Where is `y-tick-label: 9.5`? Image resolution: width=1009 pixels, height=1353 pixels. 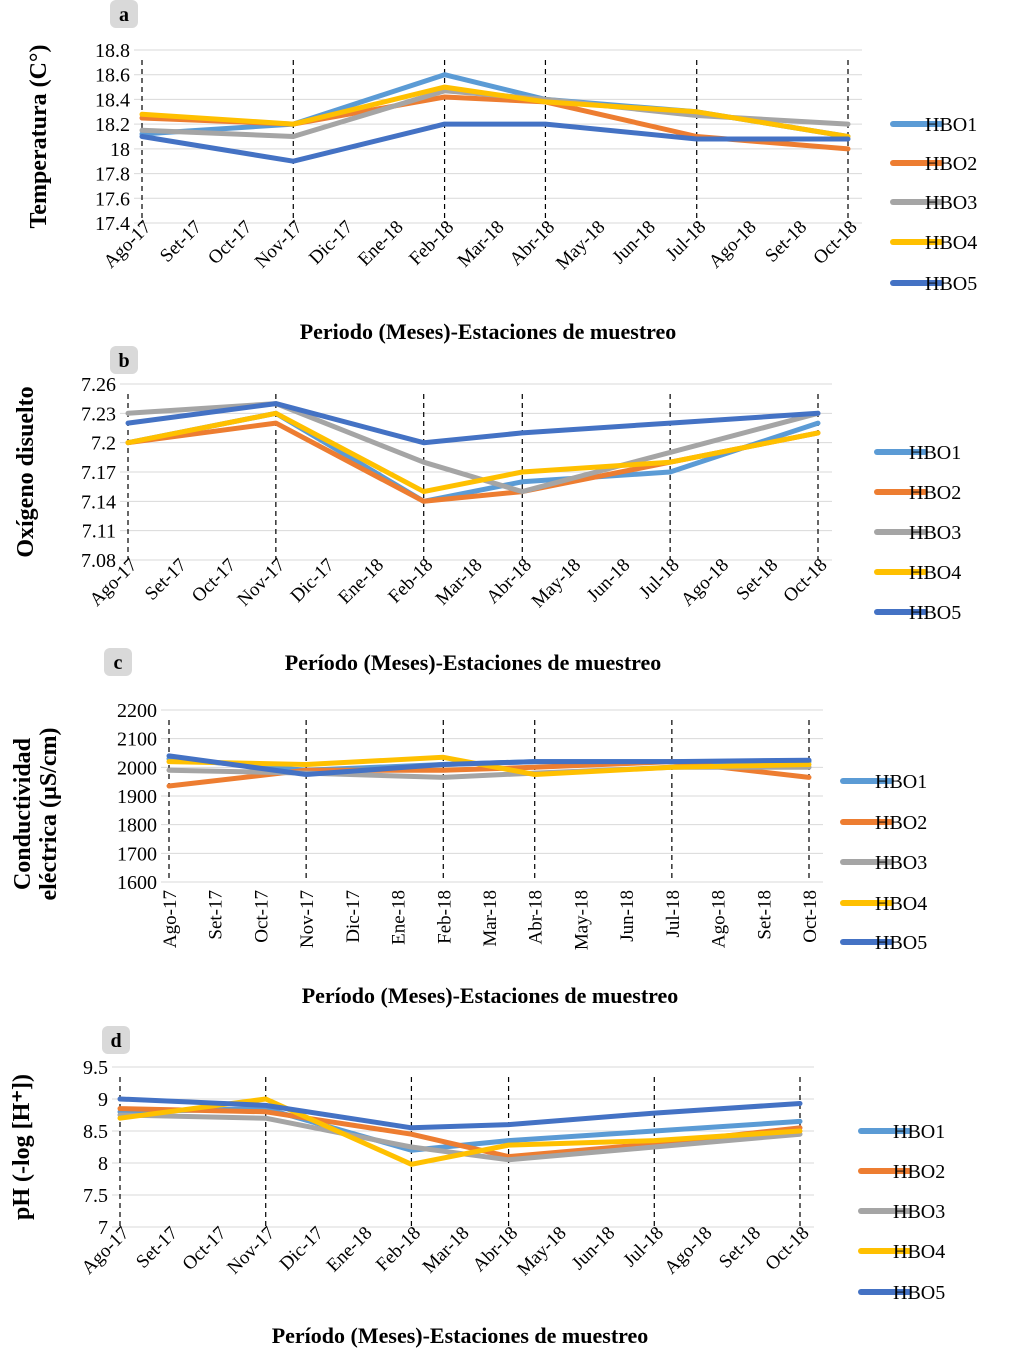 y-tick-label: 9.5 is located at coordinates (95, 1068).